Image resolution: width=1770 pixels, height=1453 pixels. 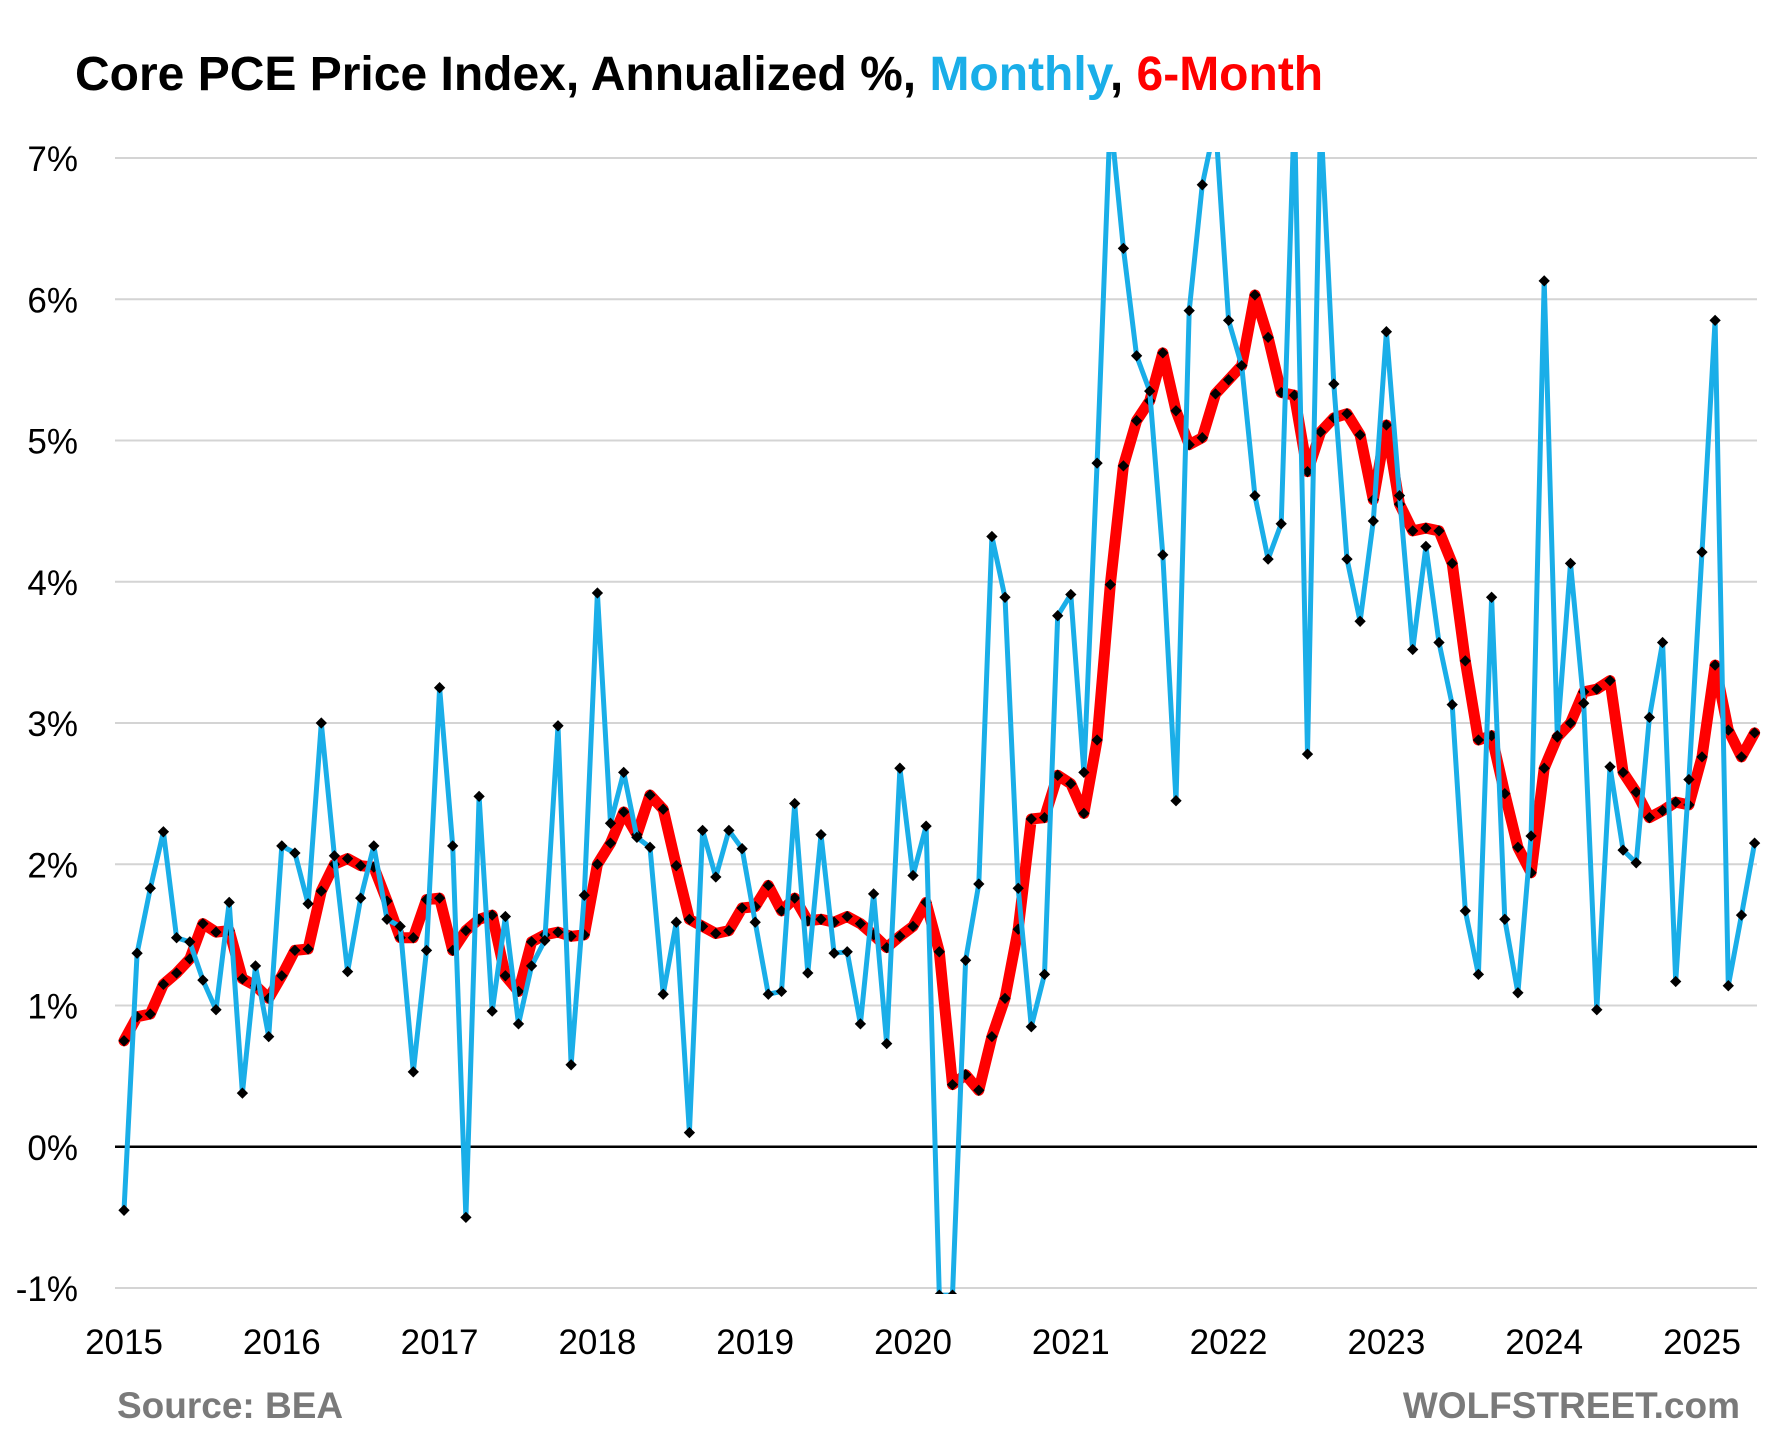 I want to click on x-tick-label: 2019, so click(x=755, y=1342).